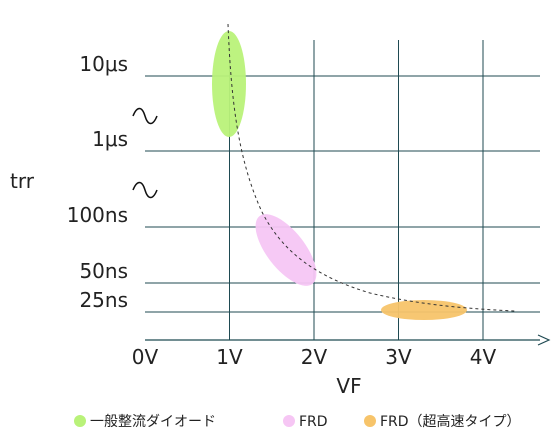  Describe the element at coordinates (313, 422) in the screenshot. I see `legend-label: FRD` at that location.